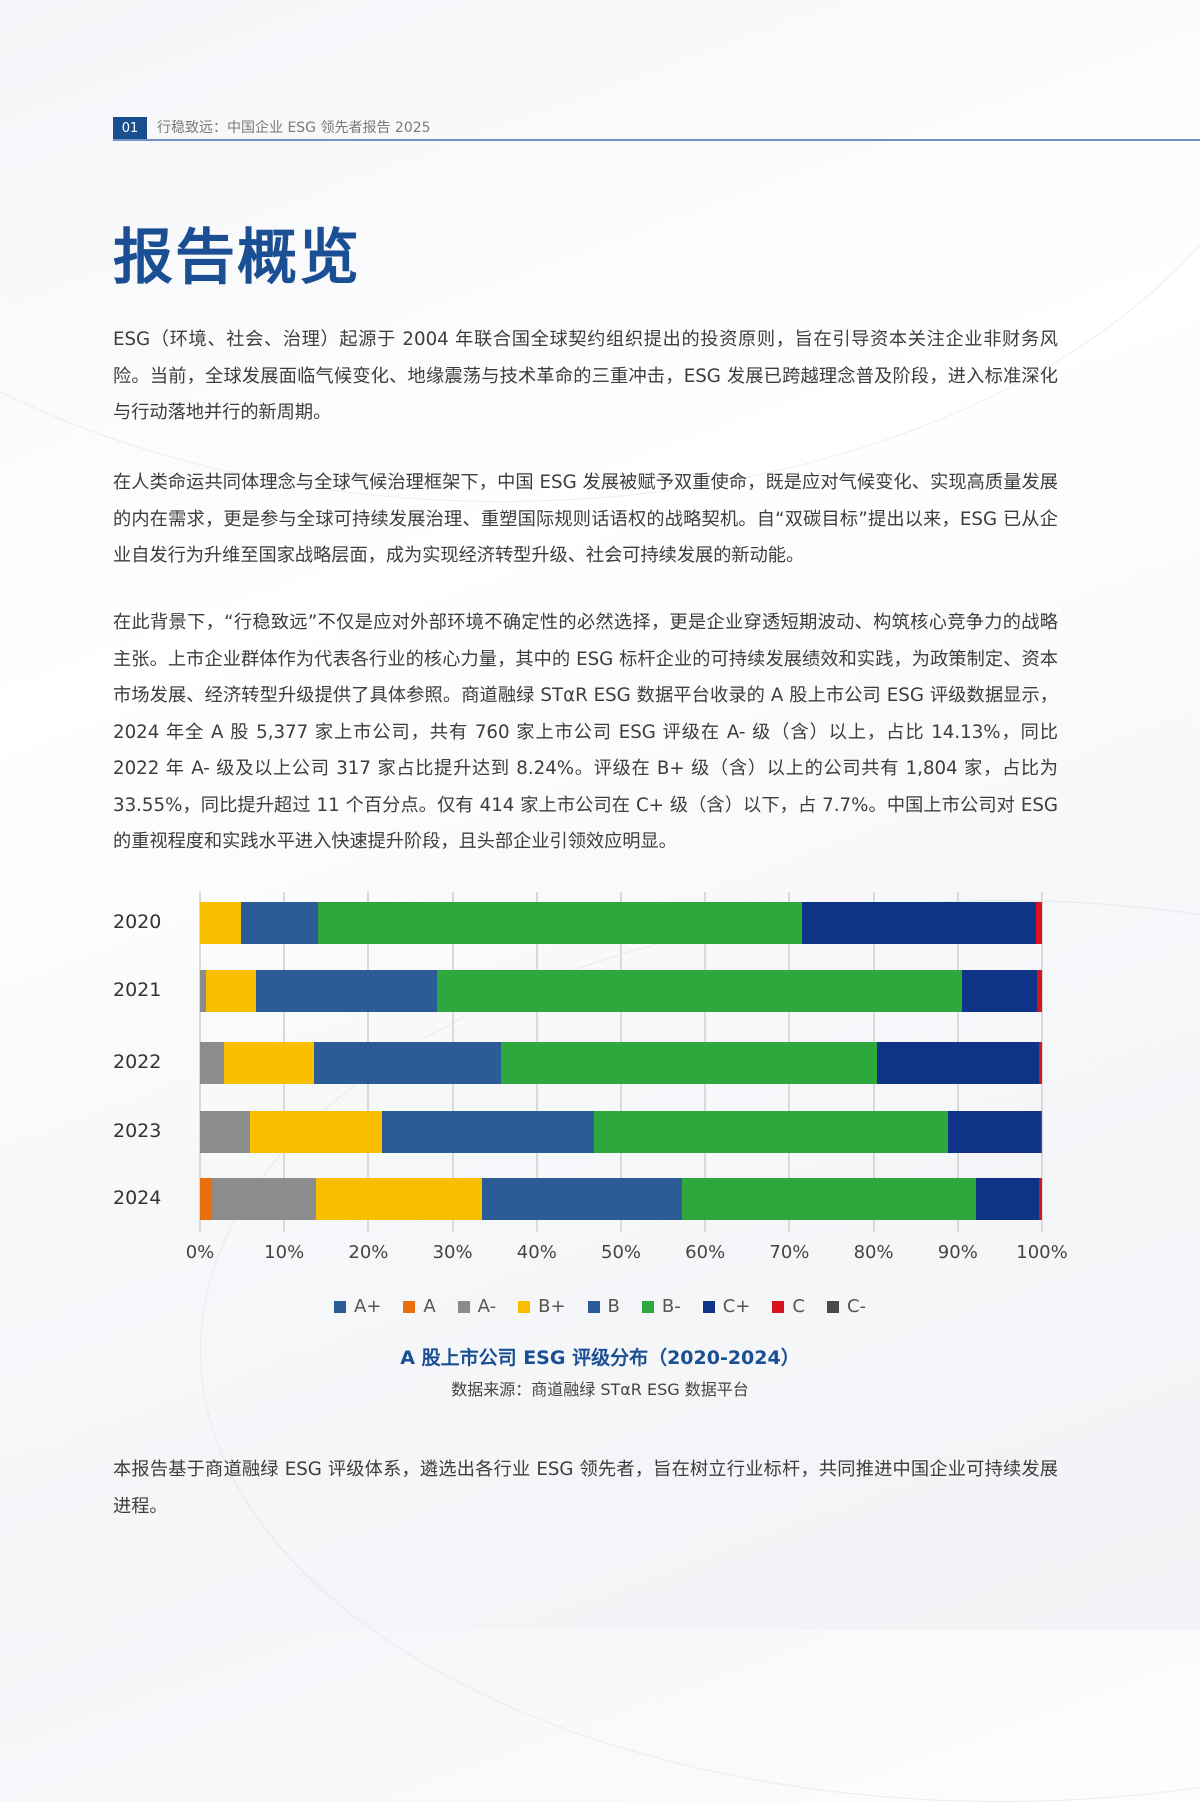  What do you see at coordinates (237, 258) in the screenshot?
I see `page-title: 报告概览` at bounding box center [237, 258].